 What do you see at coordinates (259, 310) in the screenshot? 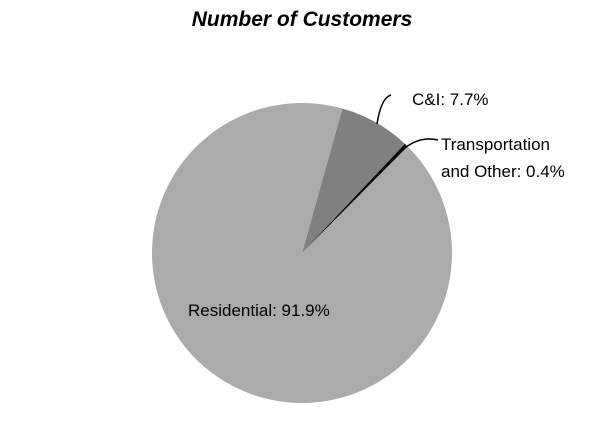
I see `data-label: Residential: 91.9%` at bounding box center [259, 310].